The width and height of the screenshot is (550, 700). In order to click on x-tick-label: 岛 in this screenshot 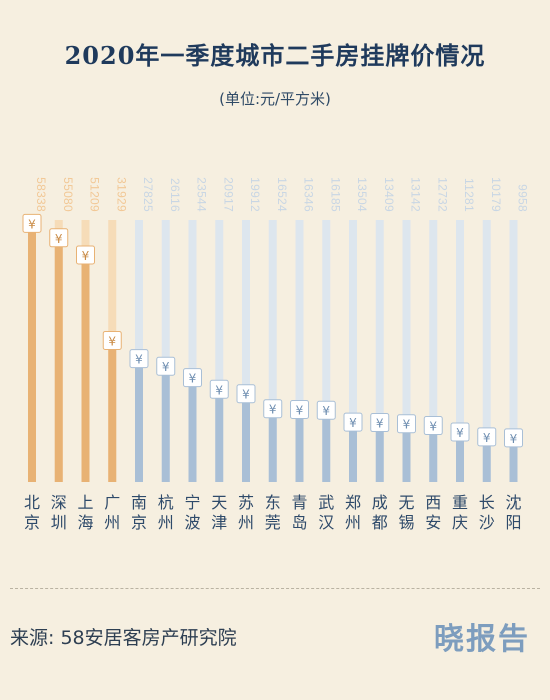, I will do `click(299, 522)`.